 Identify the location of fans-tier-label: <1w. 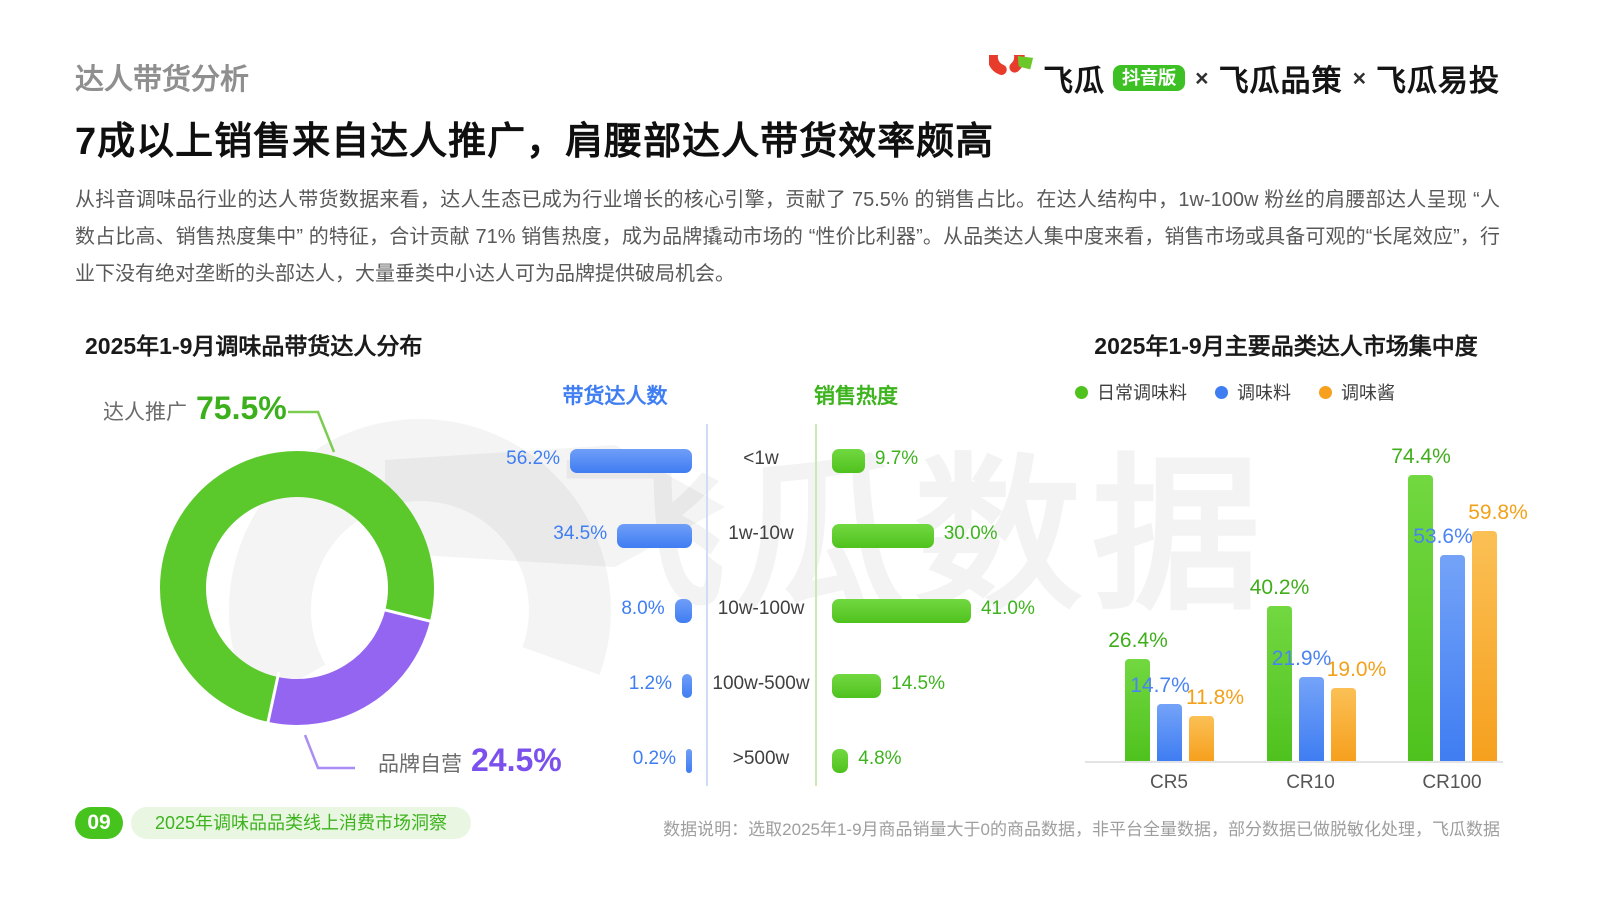
(761, 458).